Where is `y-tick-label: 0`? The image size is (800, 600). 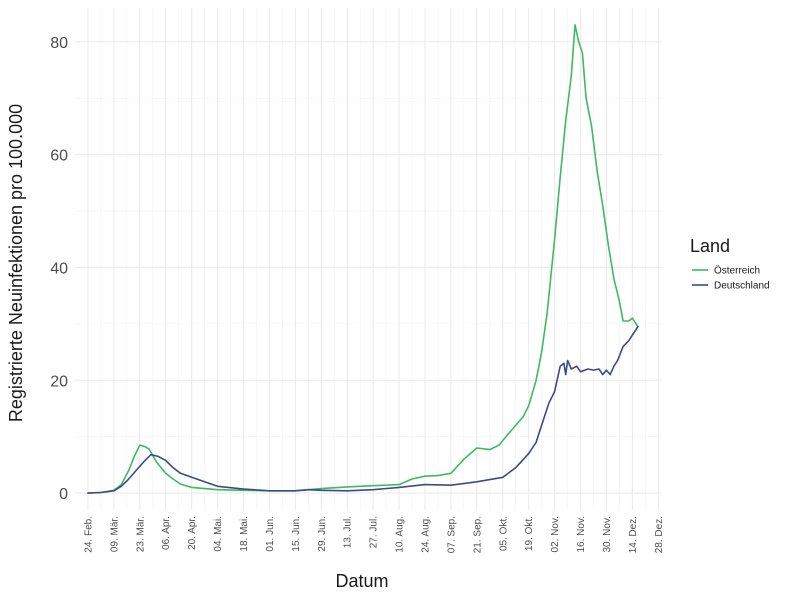
y-tick-label: 0 is located at coordinates (63, 494).